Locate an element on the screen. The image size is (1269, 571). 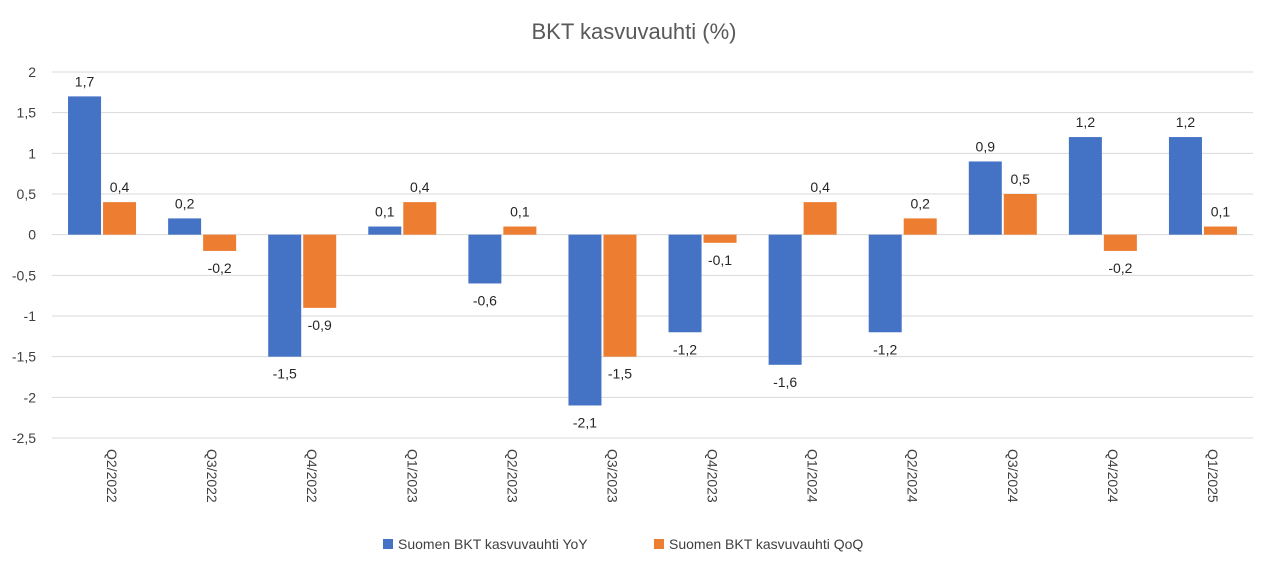
legend-swatch-yoy is located at coordinates (388, 544).